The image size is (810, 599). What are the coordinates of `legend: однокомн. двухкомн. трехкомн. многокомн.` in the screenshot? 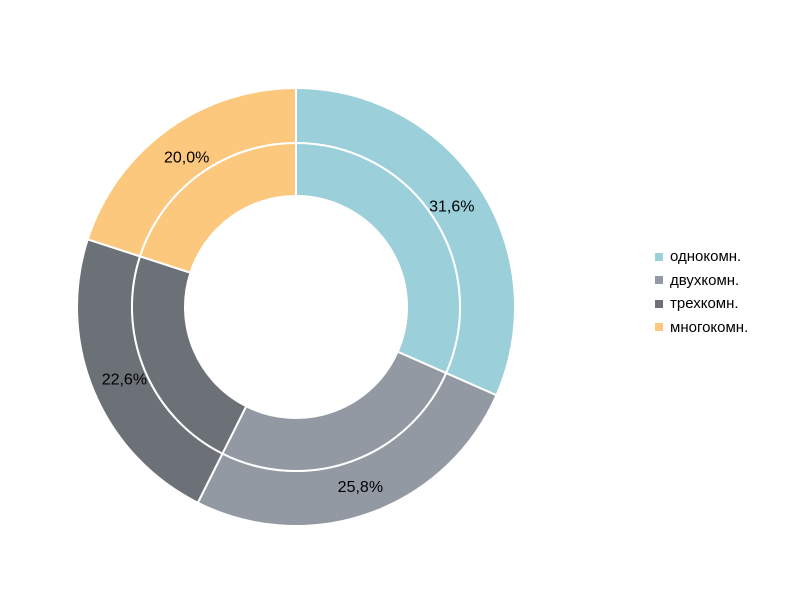 It's located at (730, 292).